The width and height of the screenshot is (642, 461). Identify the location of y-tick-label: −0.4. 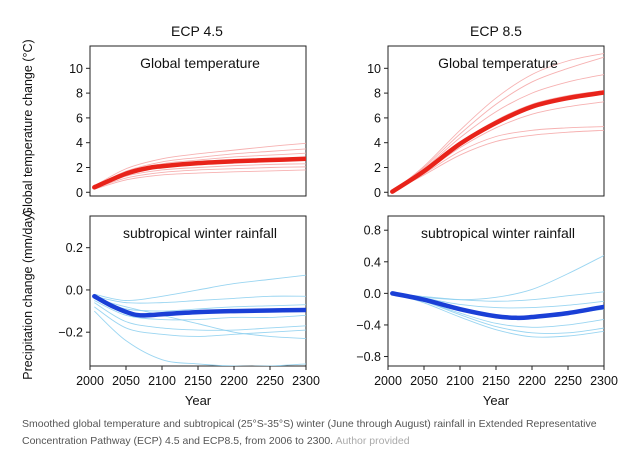
(368, 325).